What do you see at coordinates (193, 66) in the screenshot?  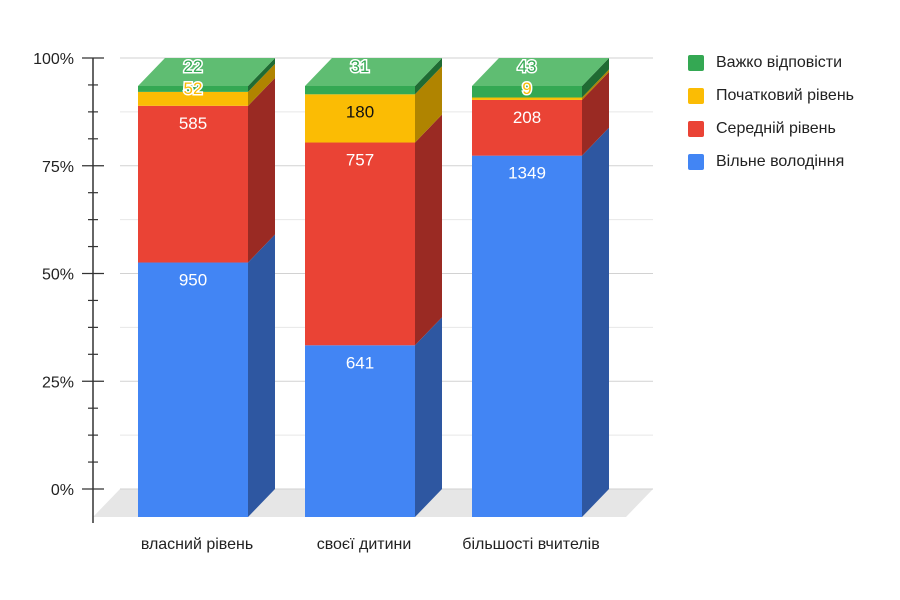 I see `data-label: 22` at bounding box center [193, 66].